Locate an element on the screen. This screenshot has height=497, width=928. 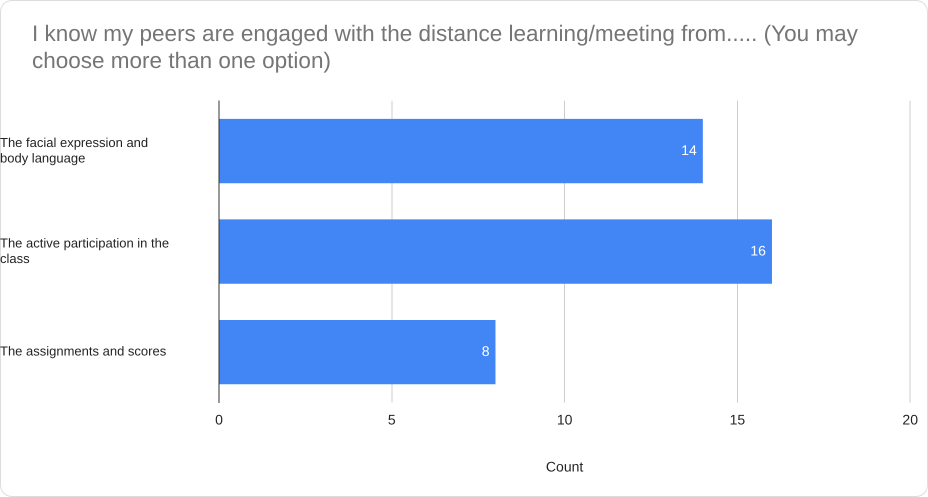
x-tick-label: 15 is located at coordinates (738, 420).